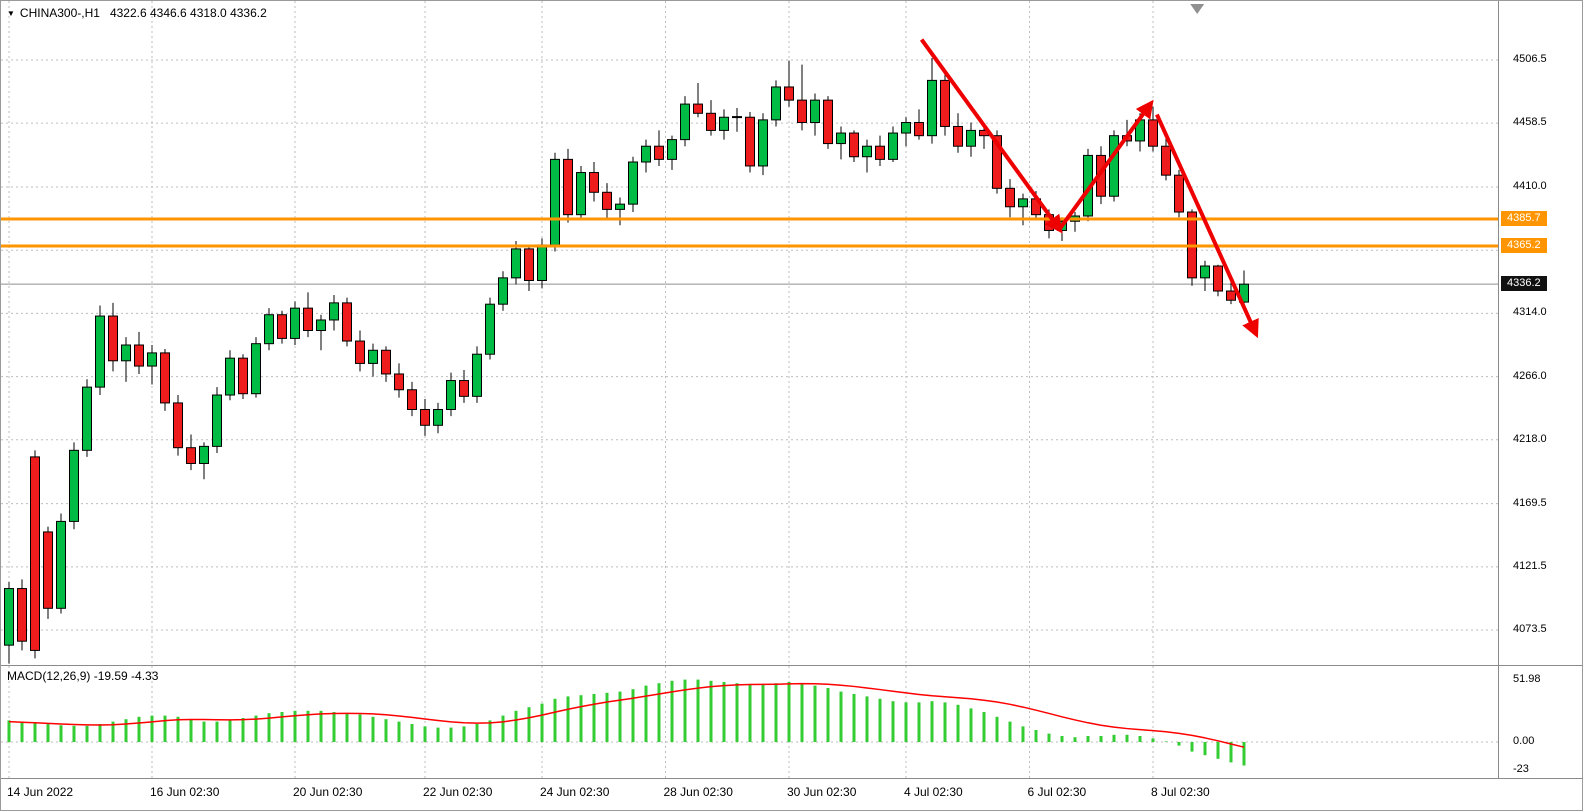 The width and height of the screenshot is (1583, 811). I want to click on price-tick-label: 4314.0, so click(1530, 312).